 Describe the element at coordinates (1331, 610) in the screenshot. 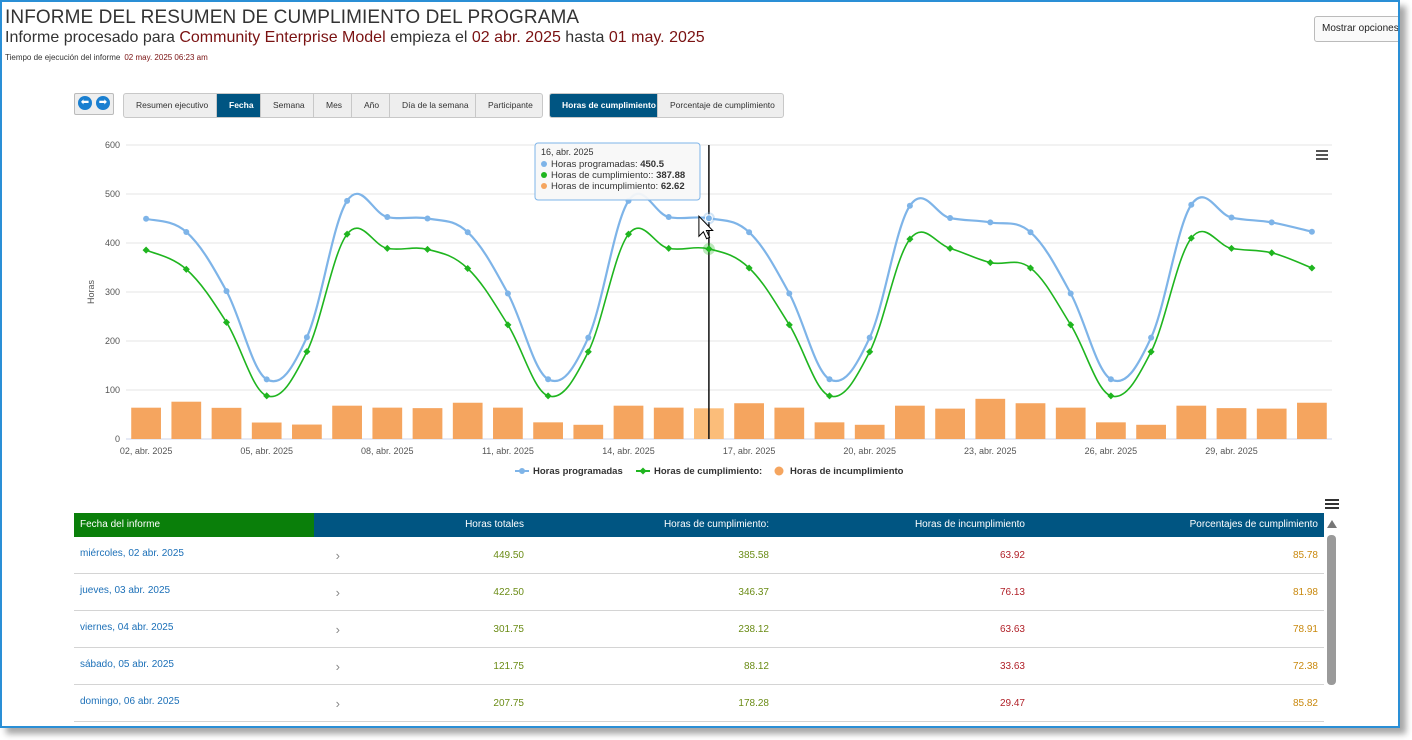

I see `scrollbar-thumb` at that location.